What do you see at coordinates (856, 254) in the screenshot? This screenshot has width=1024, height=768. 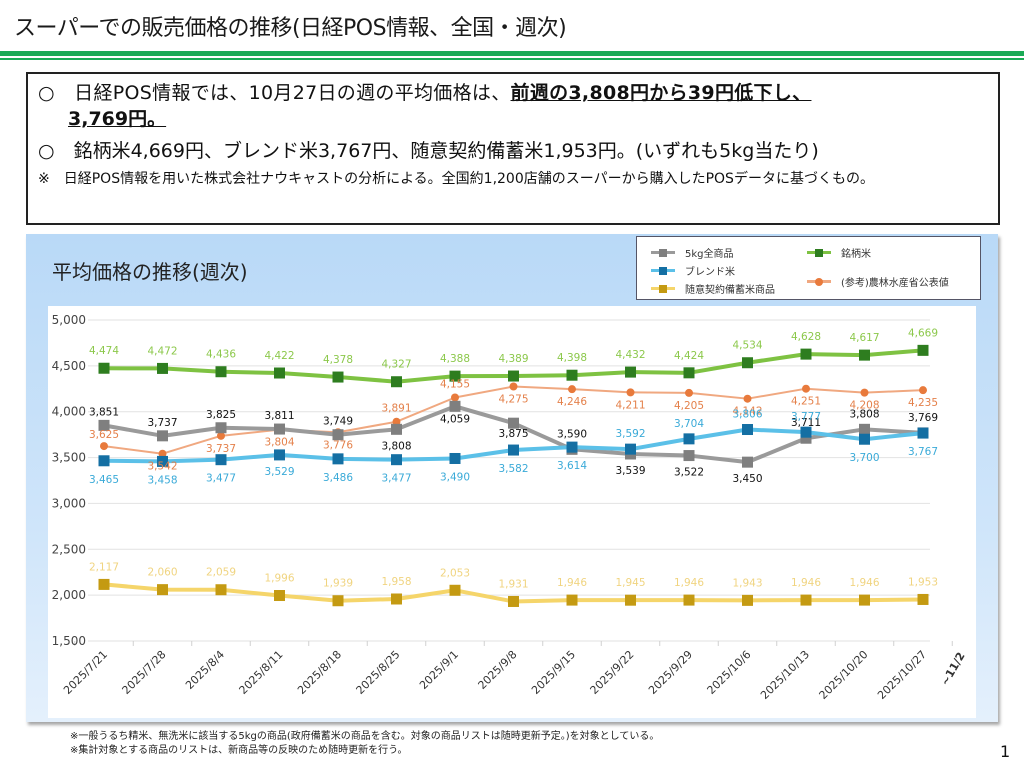 I see `legend-label: 銘柄米` at bounding box center [856, 254].